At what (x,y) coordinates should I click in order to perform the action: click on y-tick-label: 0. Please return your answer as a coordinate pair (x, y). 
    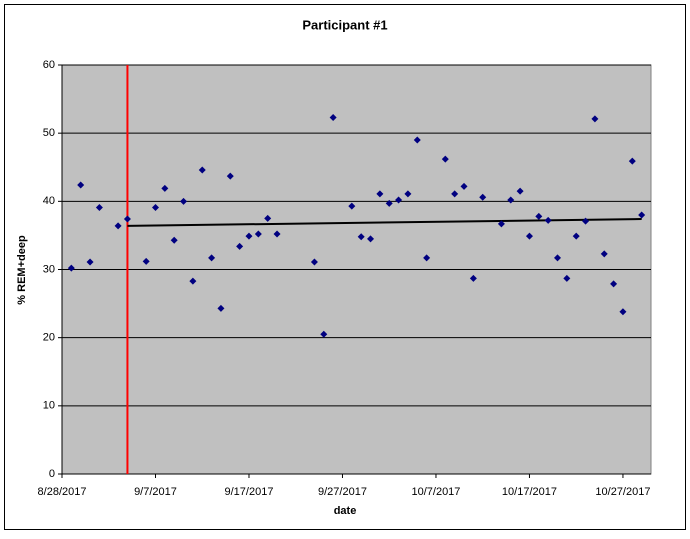
    Looking at the image, I should click on (52, 474).